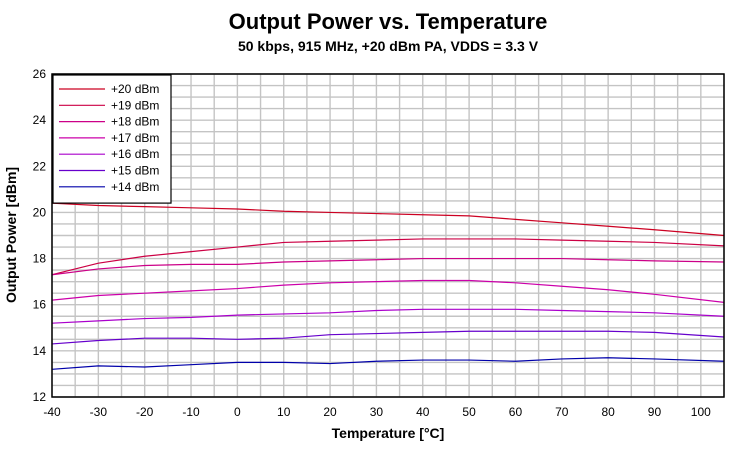 Image resolution: width=752 pixels, height=449 pixels. I want to click on x-tick-label: -10, so click(191, 412).